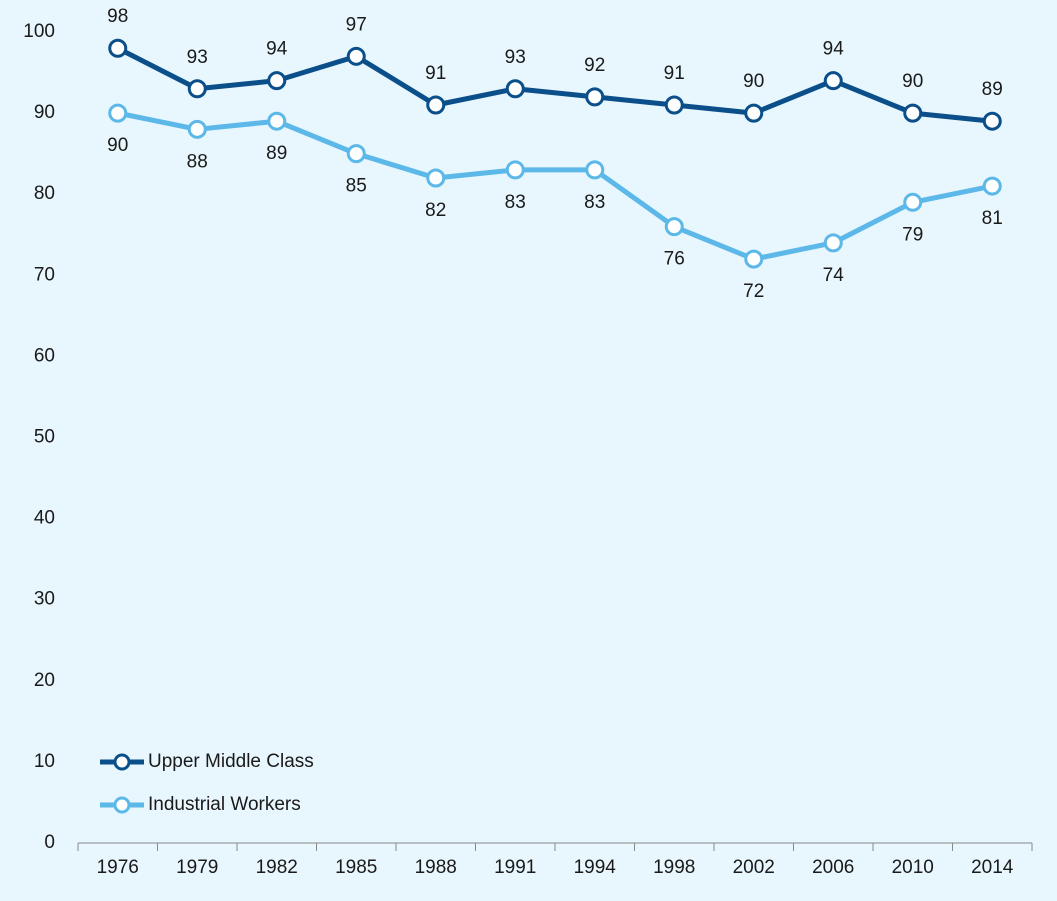 This screenshot has height=901, width=1057. Describe the element at coordinates (834, 275) in the screenshot. I see `data-label: 74` at that location.